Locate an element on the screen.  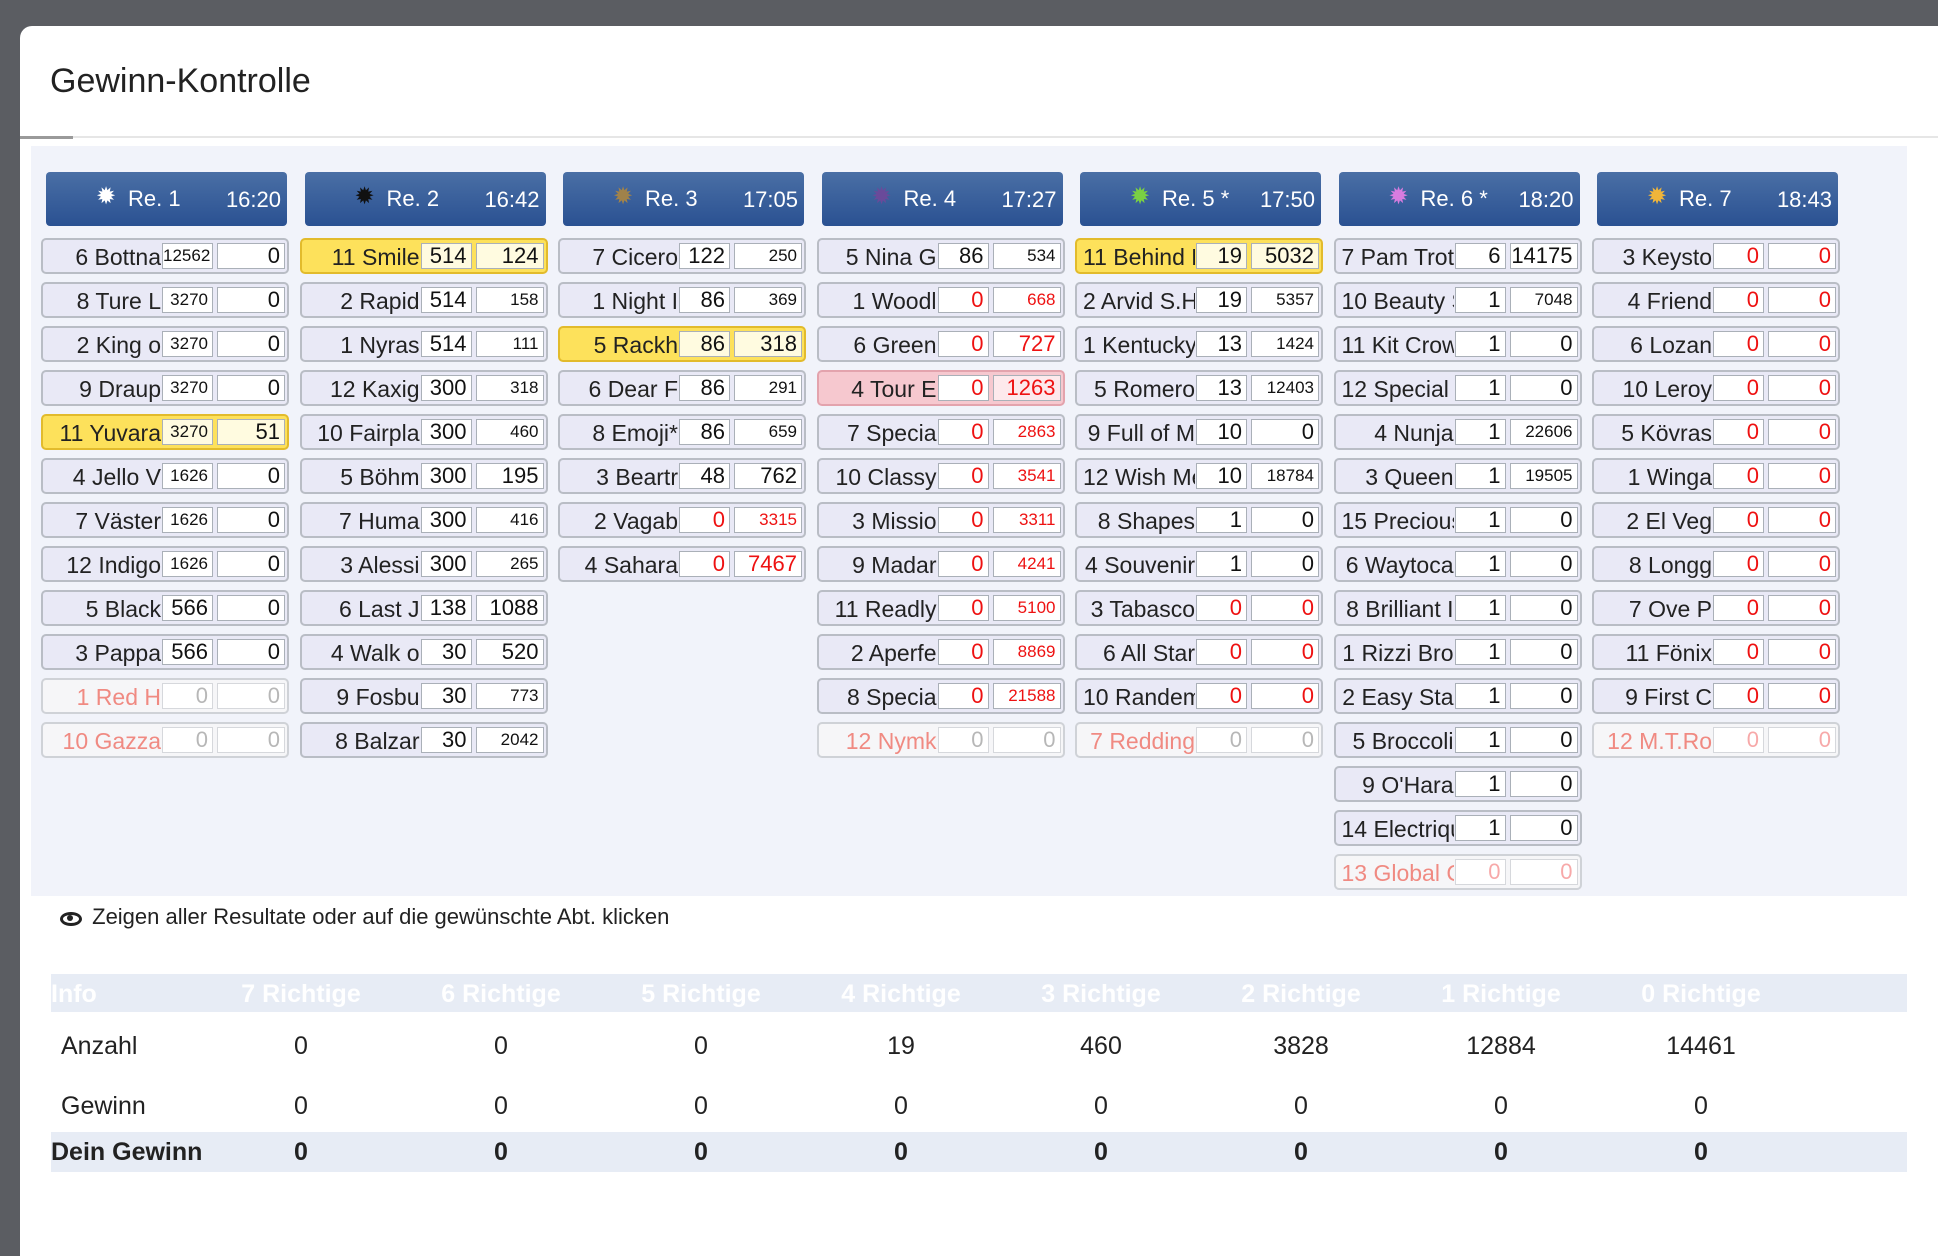
runner-row: 10 Randem 0 0 is located at coordinates (1199, 696).